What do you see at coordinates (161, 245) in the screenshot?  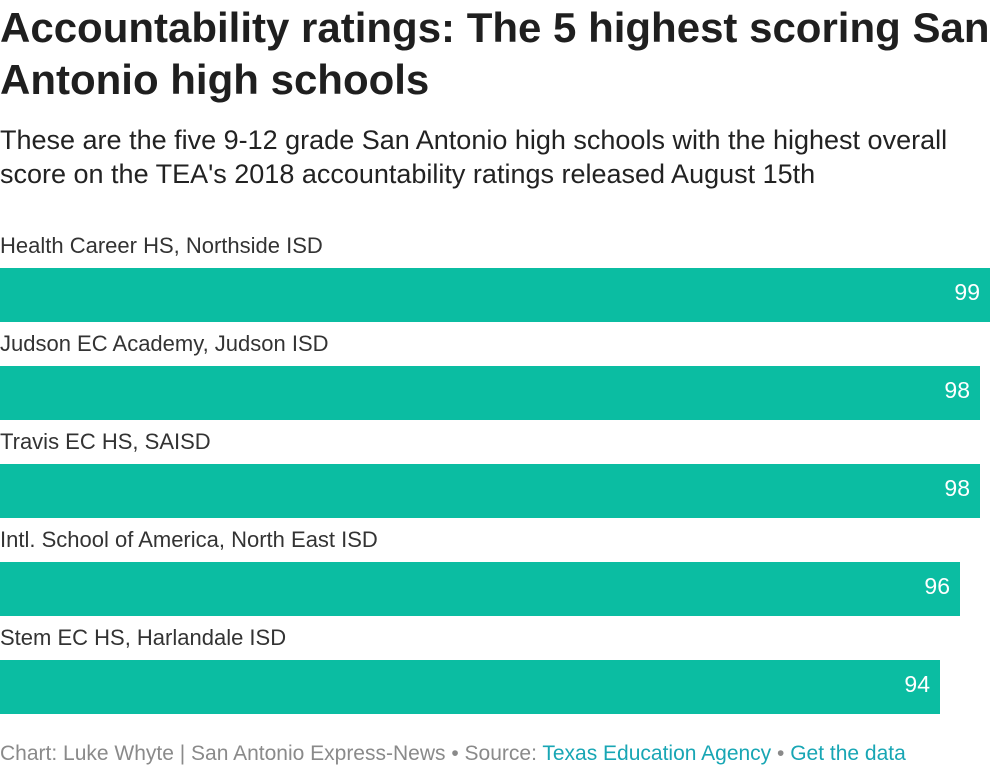 I see `category-label: Health Career HS, Northside ISD` at bounding box center [161, 245].